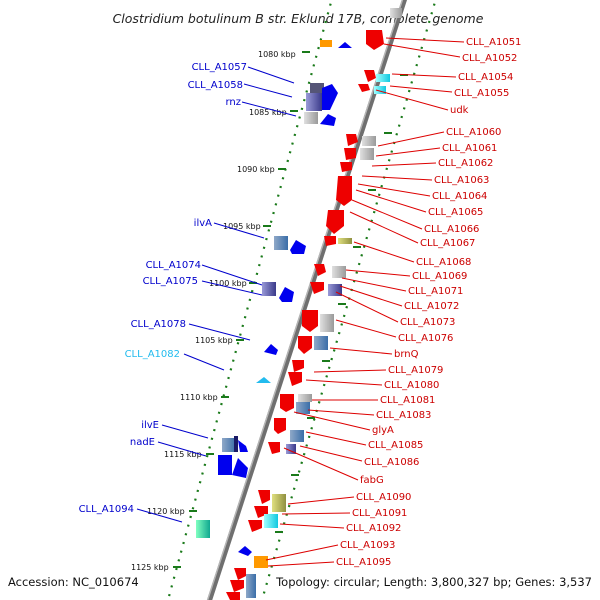 The width and height of the screenshot is (600, 600). I want to click on gene-label: CLL_A1051, so click(493, 42).